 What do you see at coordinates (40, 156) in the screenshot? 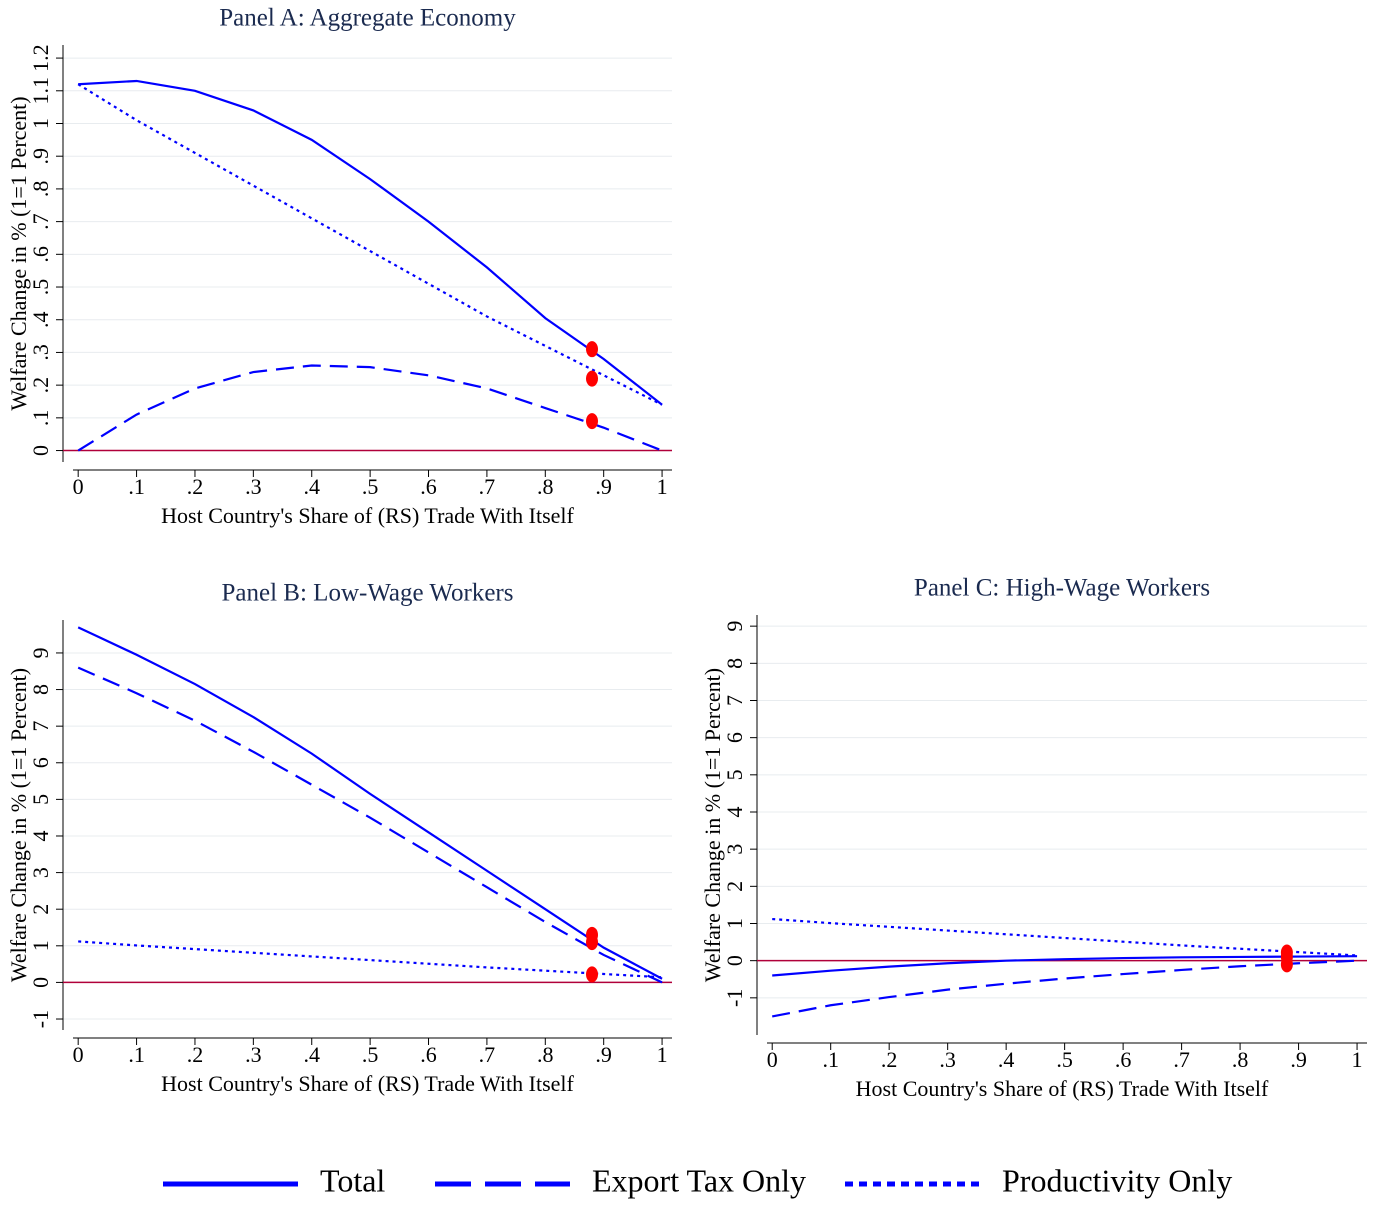
I see `y-tick-label: .9` at bounding box center [40, 156].